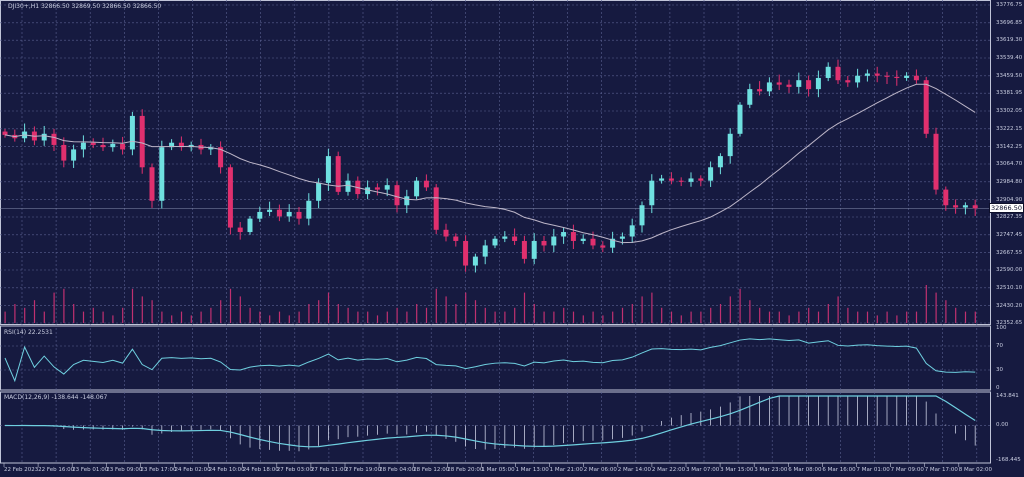  I want to click on time-axis-label: 27 Feb 03:00, so click(294, 470).